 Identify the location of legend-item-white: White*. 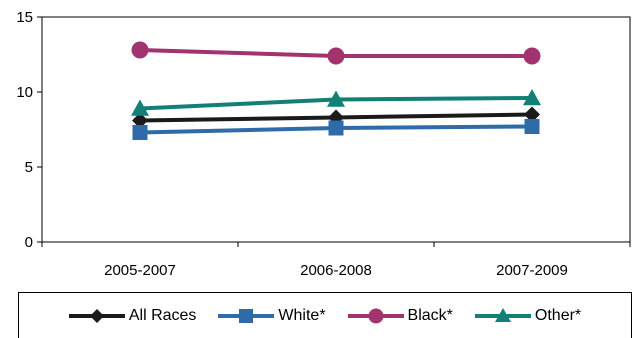
(272, 315).